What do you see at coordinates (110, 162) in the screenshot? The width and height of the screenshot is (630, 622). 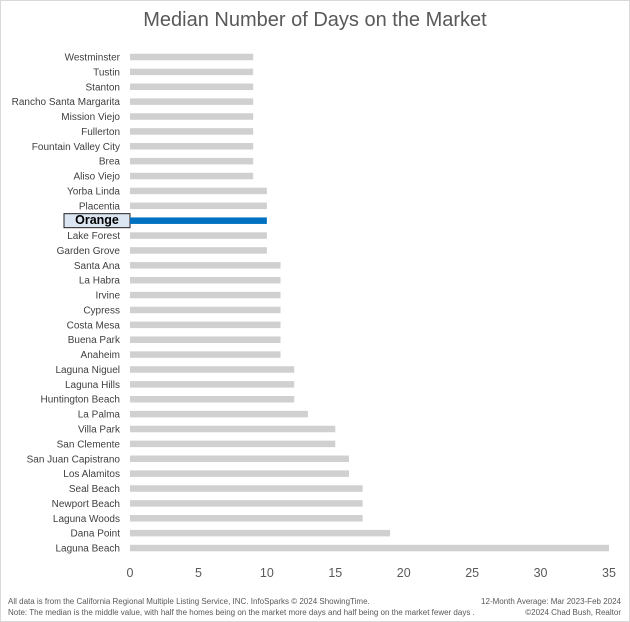 I see `category-label-brea: Brea` at bounding box center [110, 162].